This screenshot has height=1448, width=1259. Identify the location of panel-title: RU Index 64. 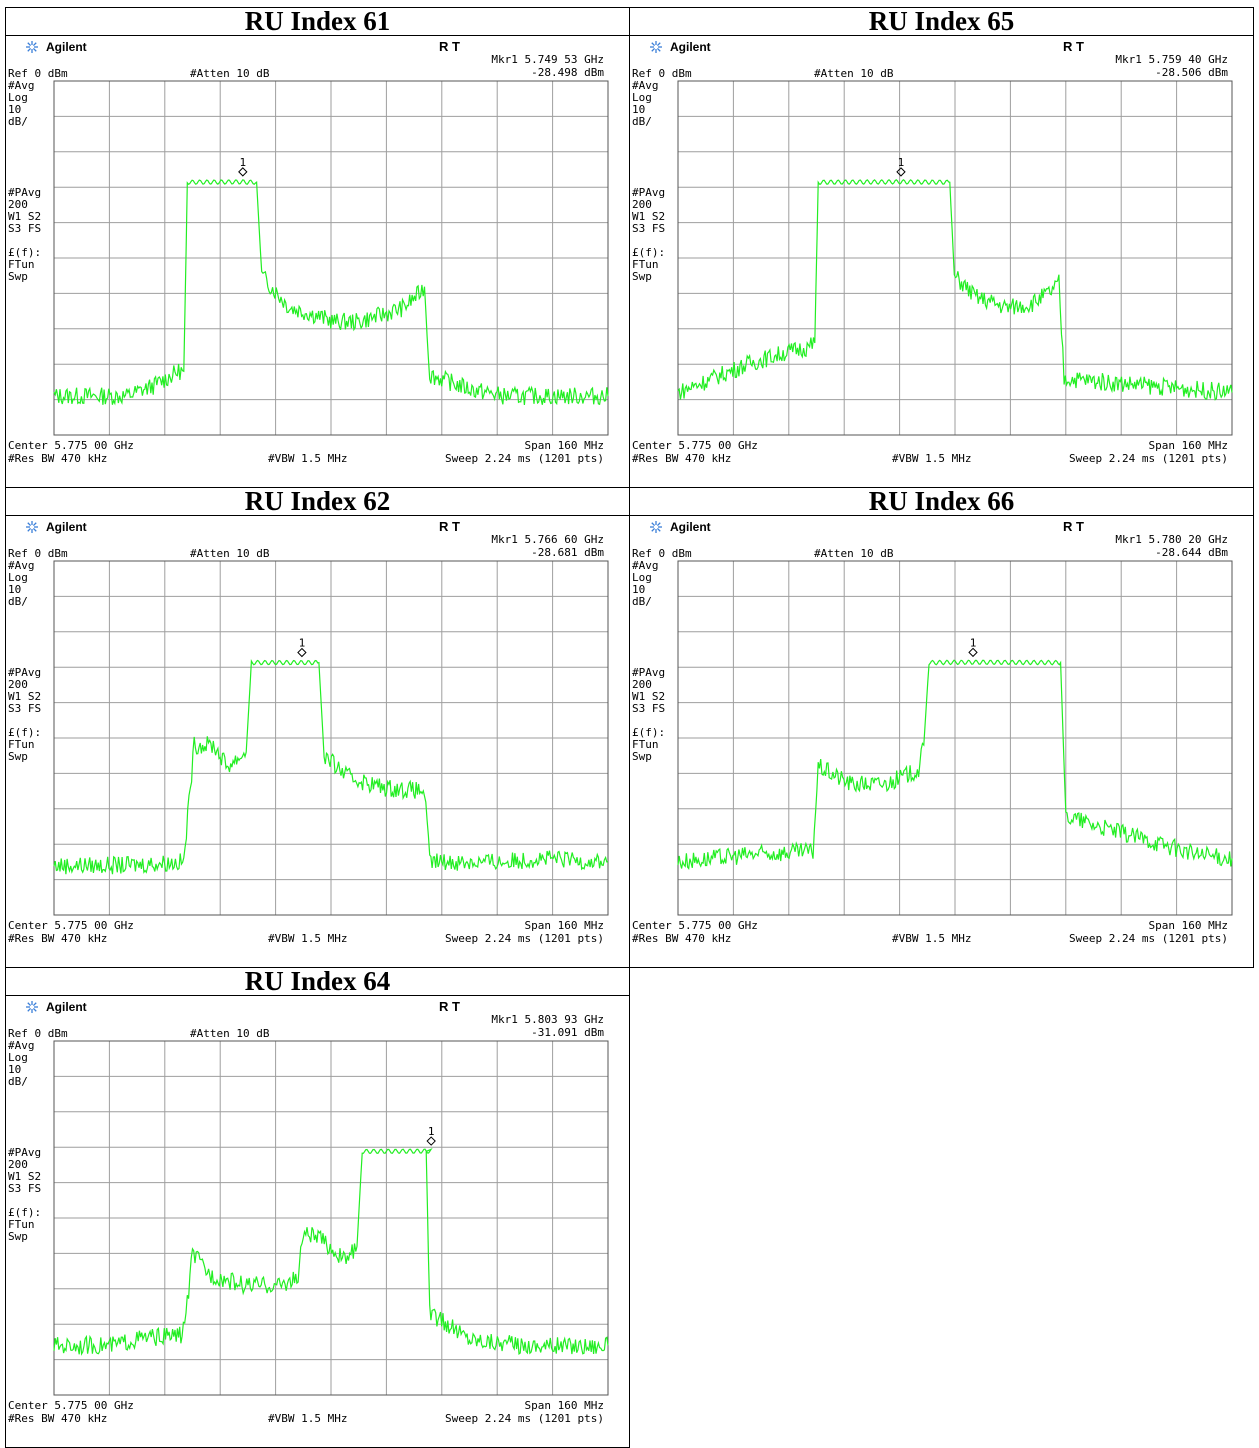
(317, 981).